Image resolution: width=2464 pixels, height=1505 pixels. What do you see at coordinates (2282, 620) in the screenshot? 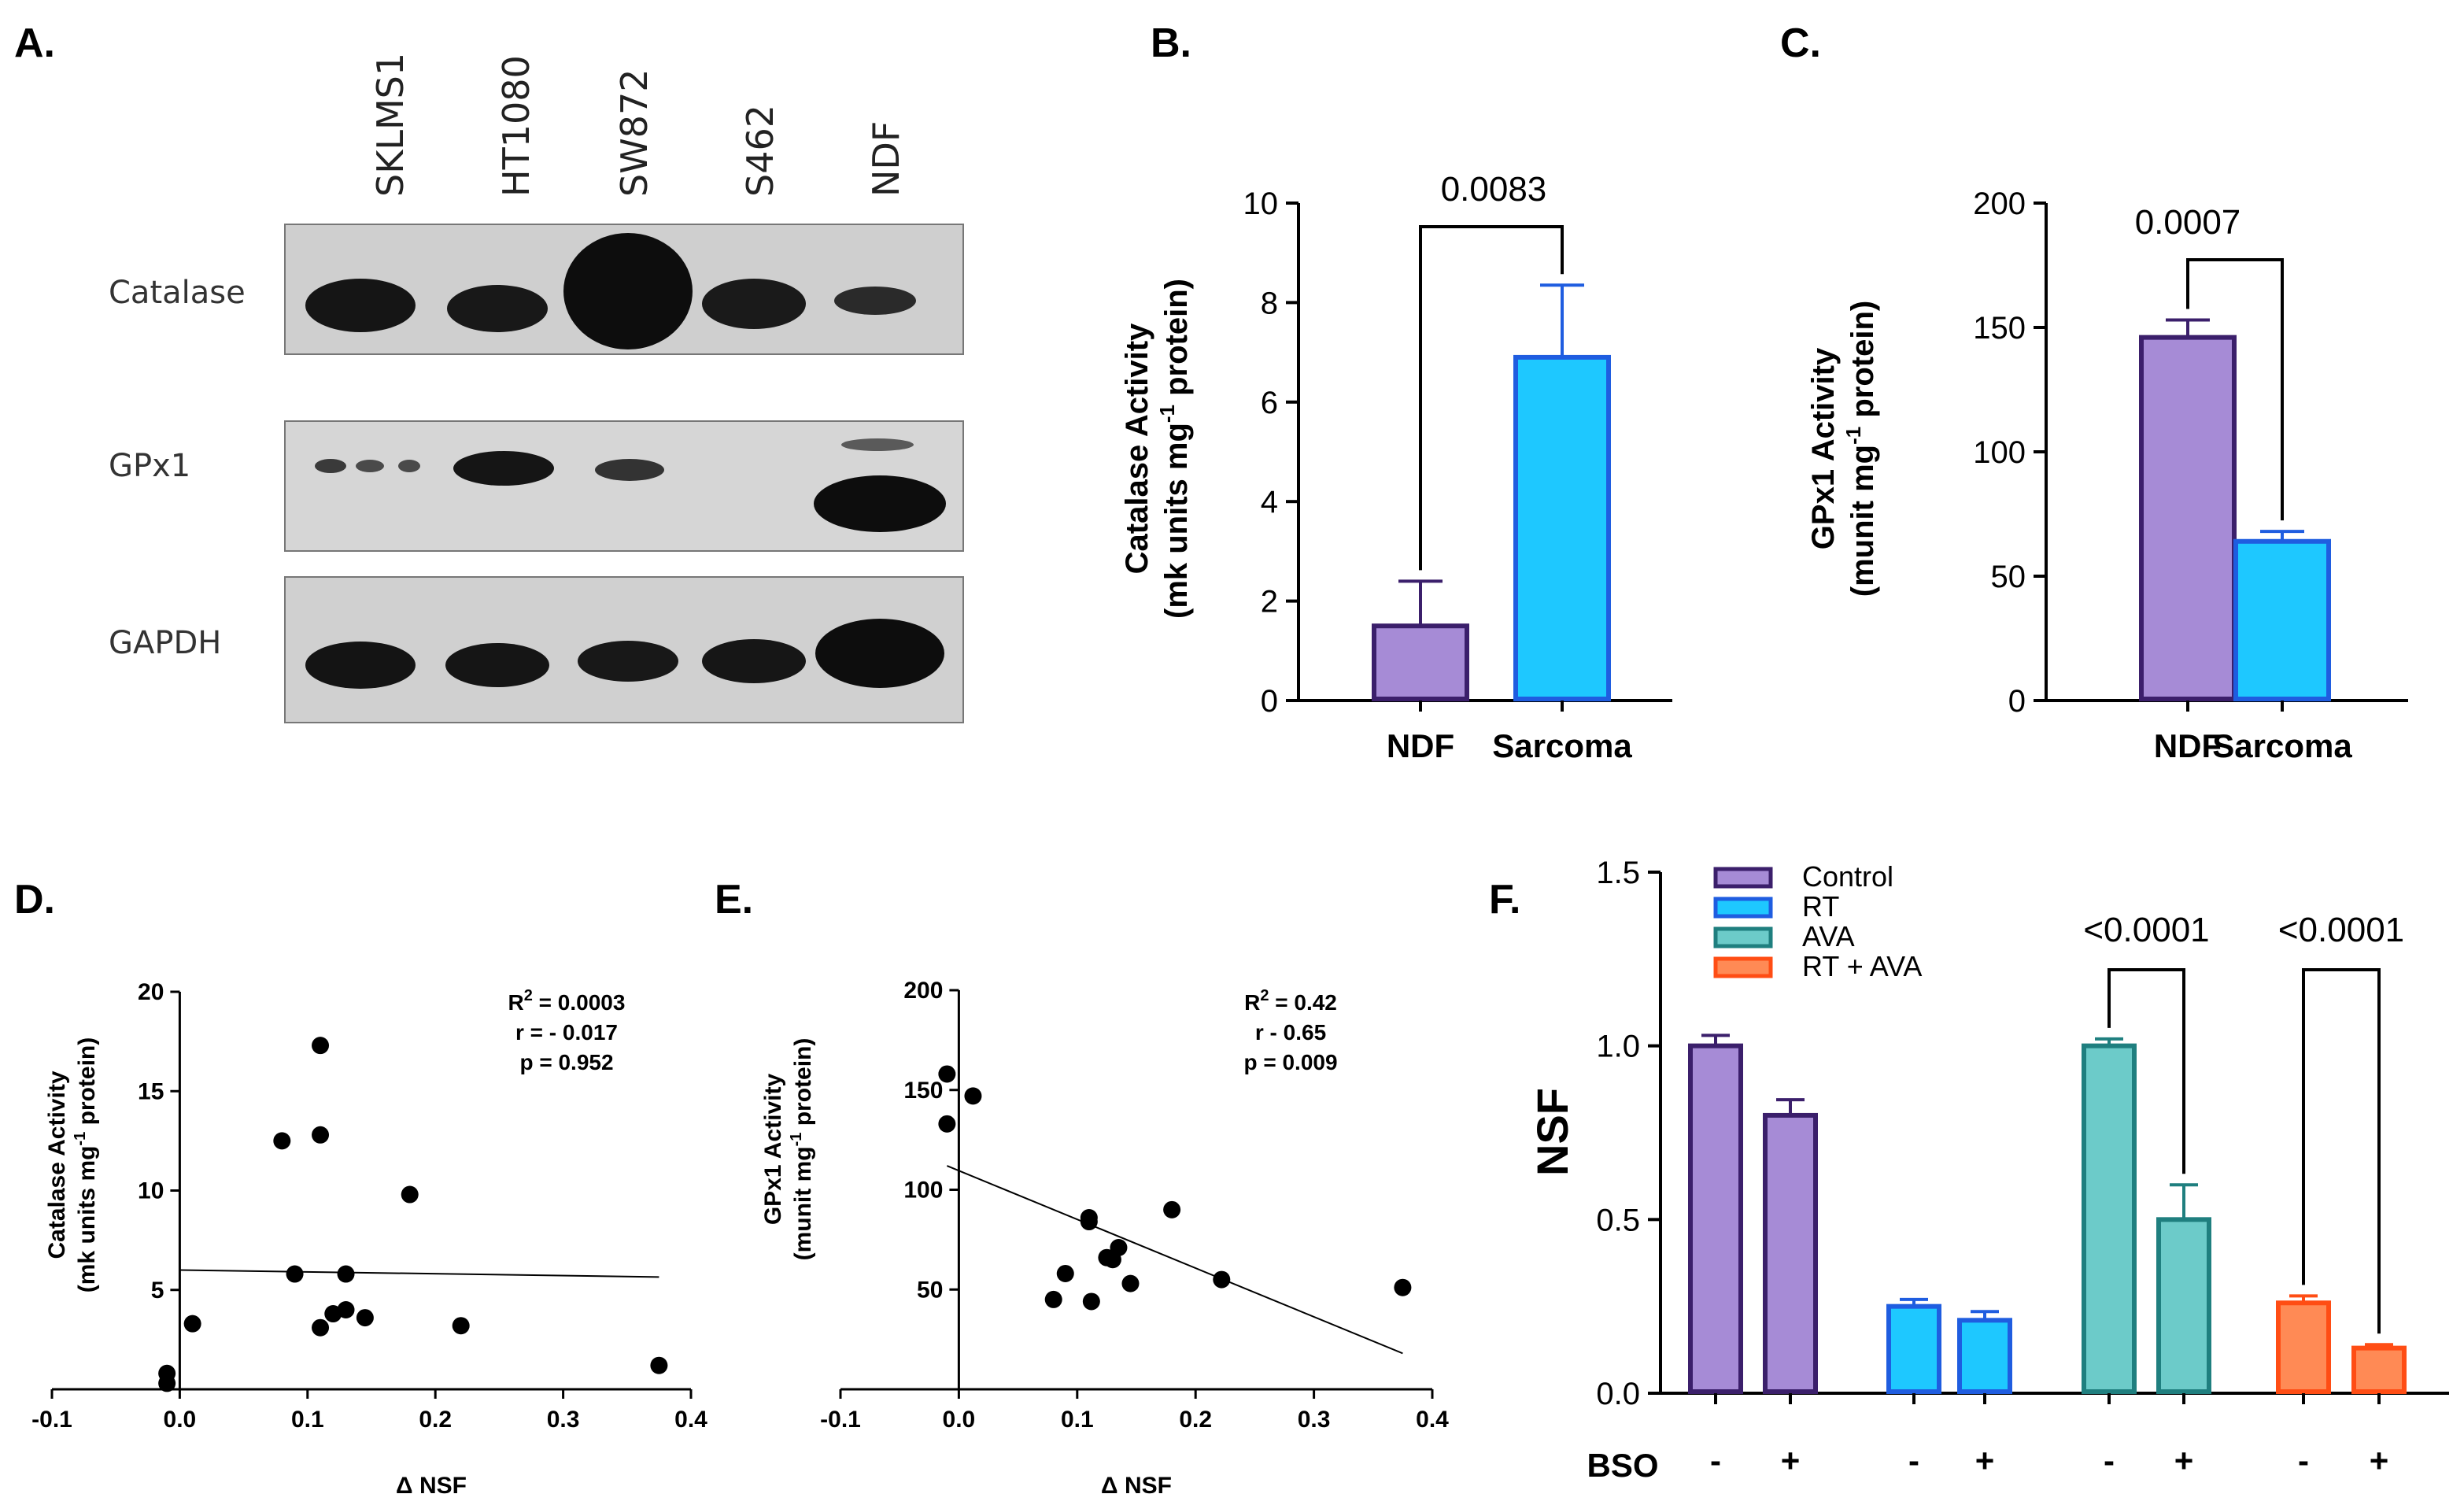
I see `chart-c-bar-sarcoma` at bounding box center [2282, 620].